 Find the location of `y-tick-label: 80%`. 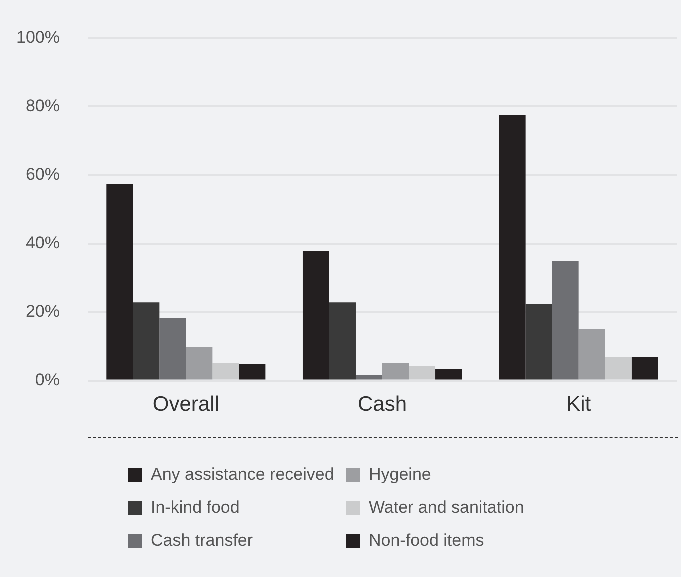

y-tick-label: 80% is located at coordinates (43, 106).